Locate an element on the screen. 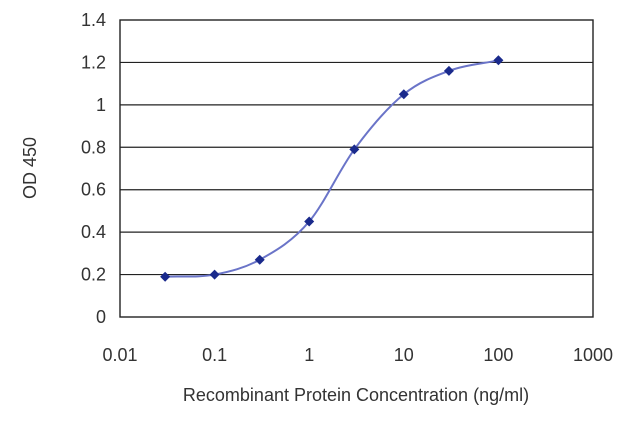  x-tick-label: 10 is located at coordinates (404, 355).